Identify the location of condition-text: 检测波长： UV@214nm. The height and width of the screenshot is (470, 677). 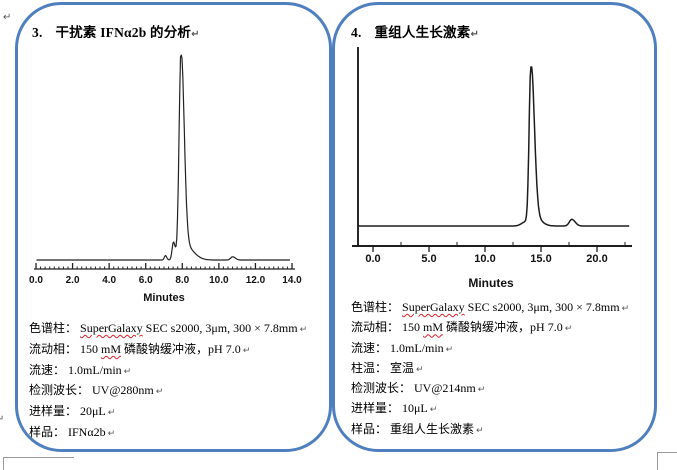
(413, 388).